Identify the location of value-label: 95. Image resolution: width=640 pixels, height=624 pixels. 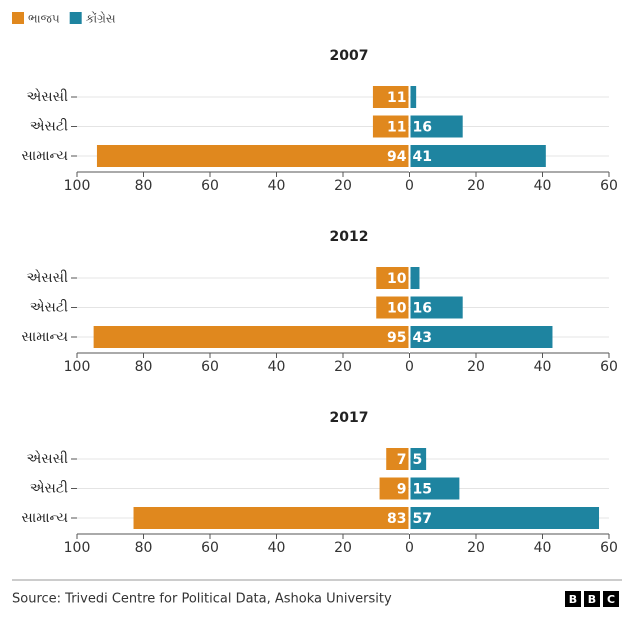
(396, 338).